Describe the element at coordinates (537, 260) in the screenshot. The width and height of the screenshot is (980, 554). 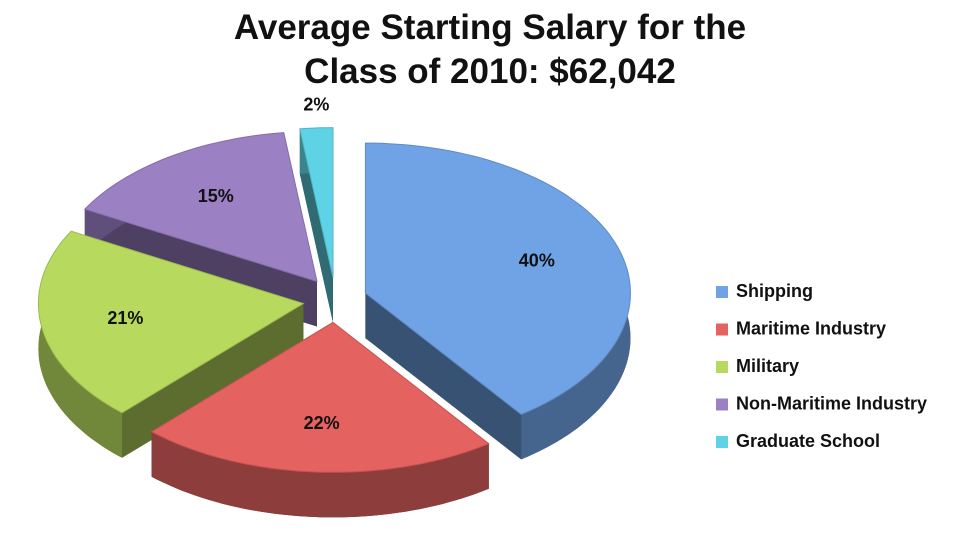
I see `data-label: 40%` at that location.